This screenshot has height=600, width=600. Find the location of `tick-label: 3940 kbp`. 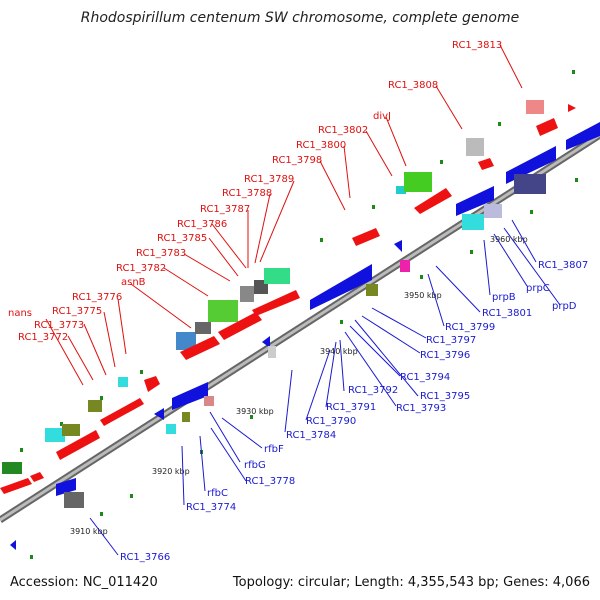

tick-label: 3940 kbp is located at coordinates (339, 351).